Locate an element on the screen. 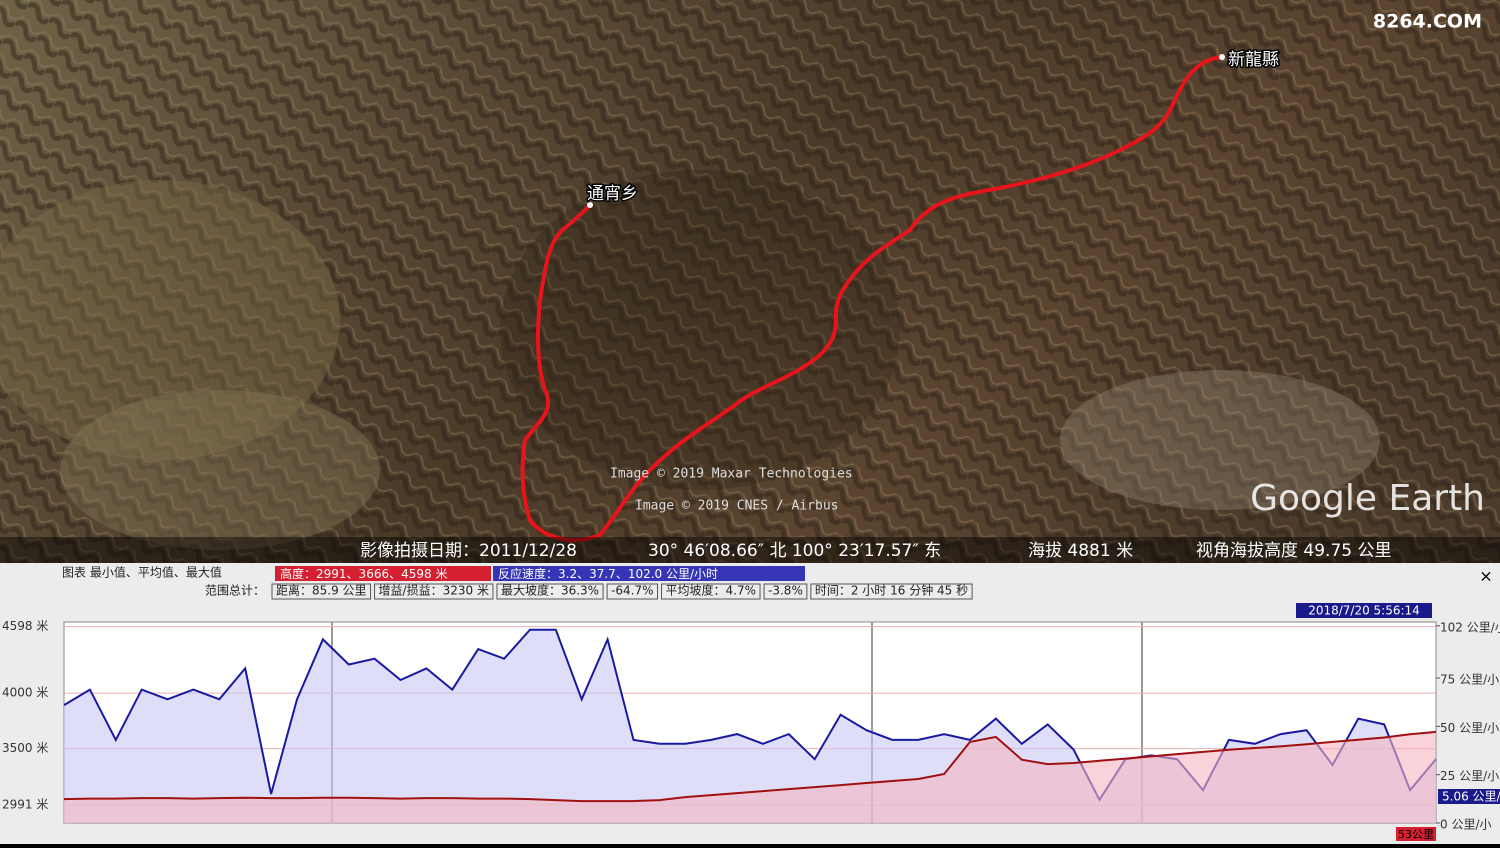 The width and height of the screenshot is (1500, 848). cursor-value: 5.06 公里/ is located at coordinates (1471, 797).